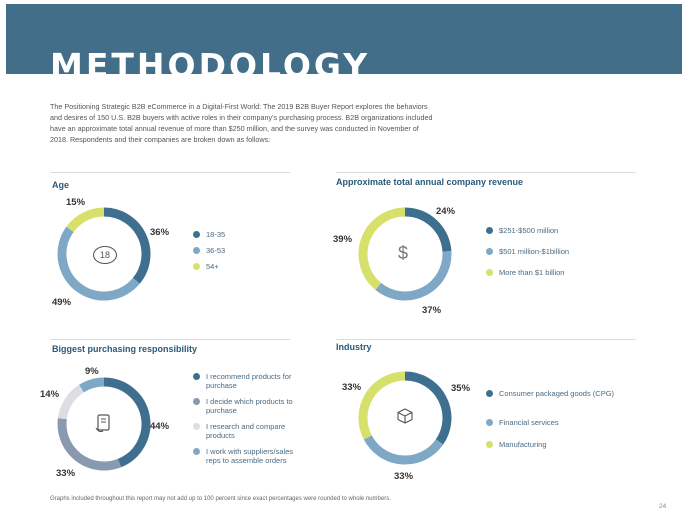 The image size is (690, 529). I want to click on box-icon-graphic, so click(405, 416).